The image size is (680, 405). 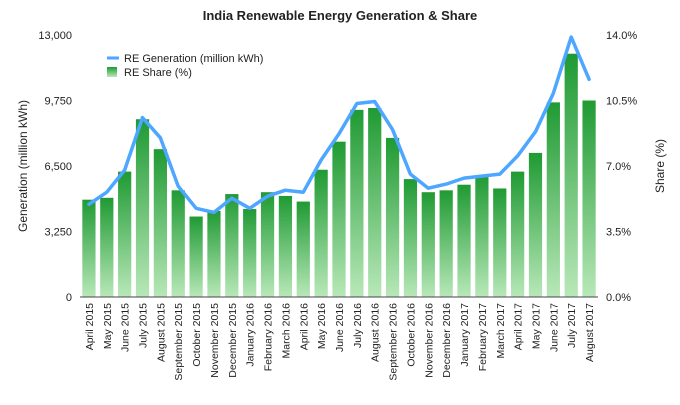 I want to click on y2-tick-label: 14.0%, so click(x=621, y=36).